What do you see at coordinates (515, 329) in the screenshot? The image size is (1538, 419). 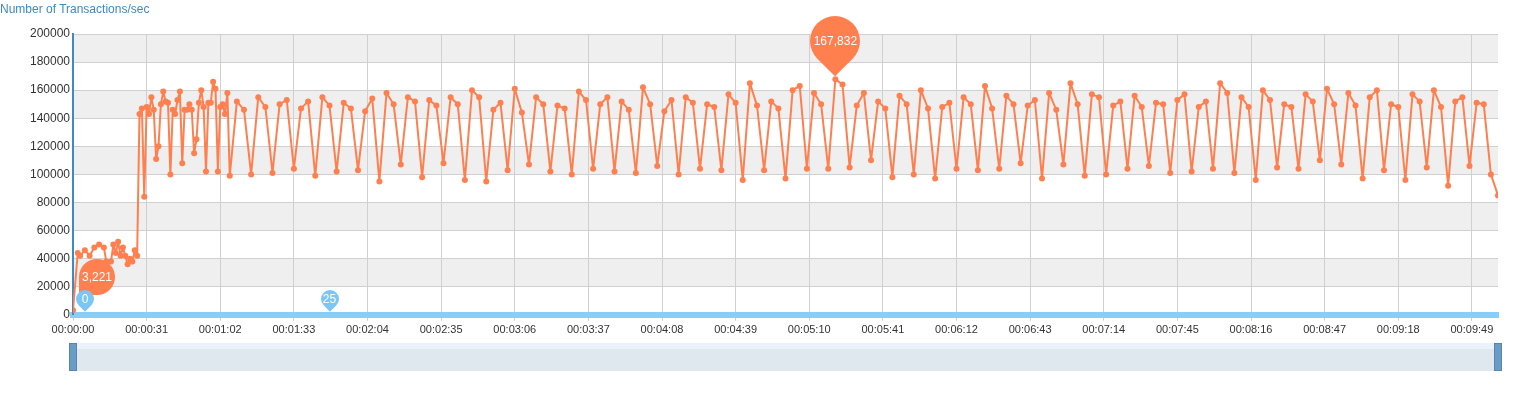 I see `x-tick-label: 00:03:06` at bounding box center [515, 329].